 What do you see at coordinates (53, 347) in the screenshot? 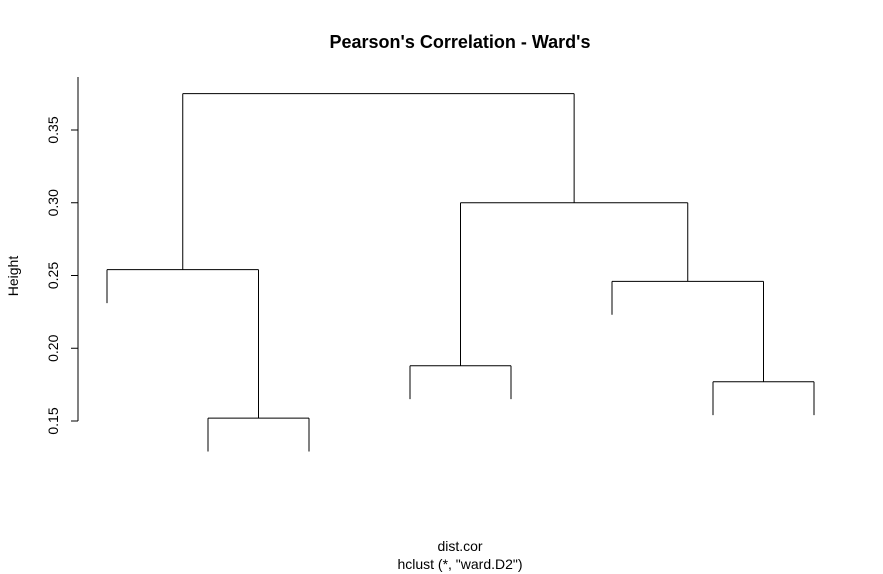
I see `y-tick-label: 0.20` at bounding box center [53, 347].